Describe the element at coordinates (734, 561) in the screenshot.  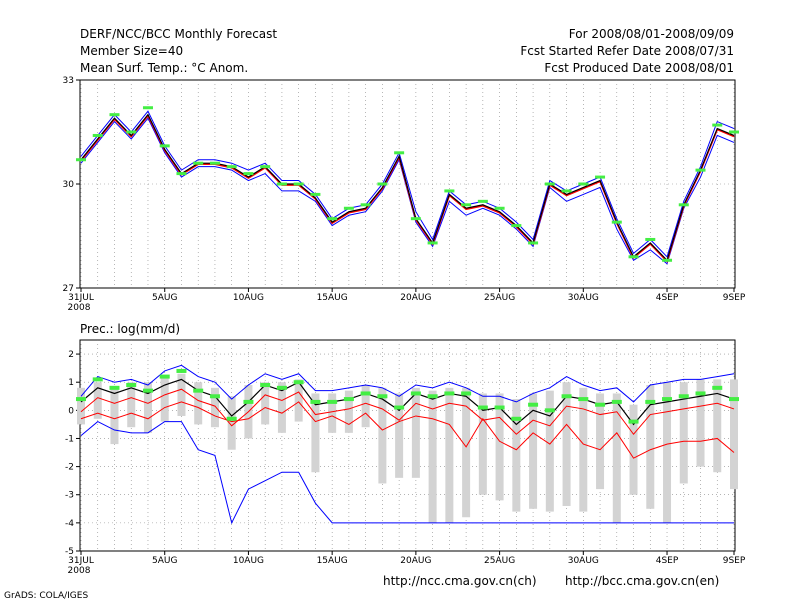
I see `x-tick-label: 9SEP` at that location.